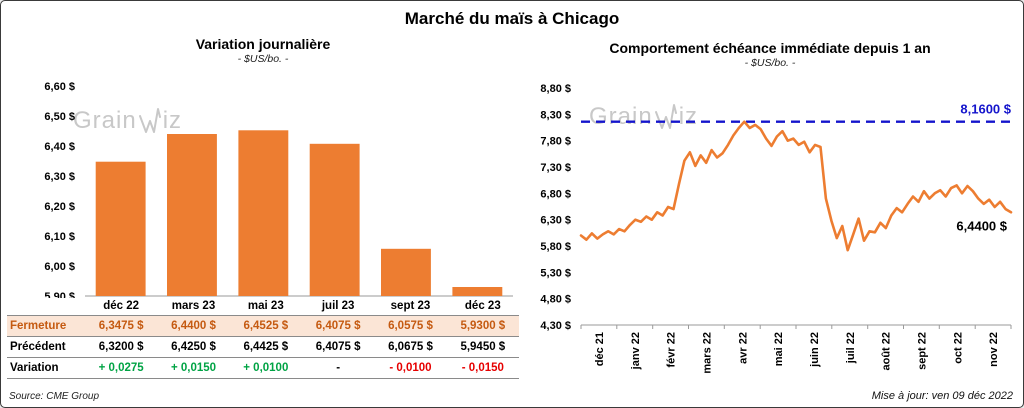  I want to click on svg-text: 6,20 $, so click(59, 207).